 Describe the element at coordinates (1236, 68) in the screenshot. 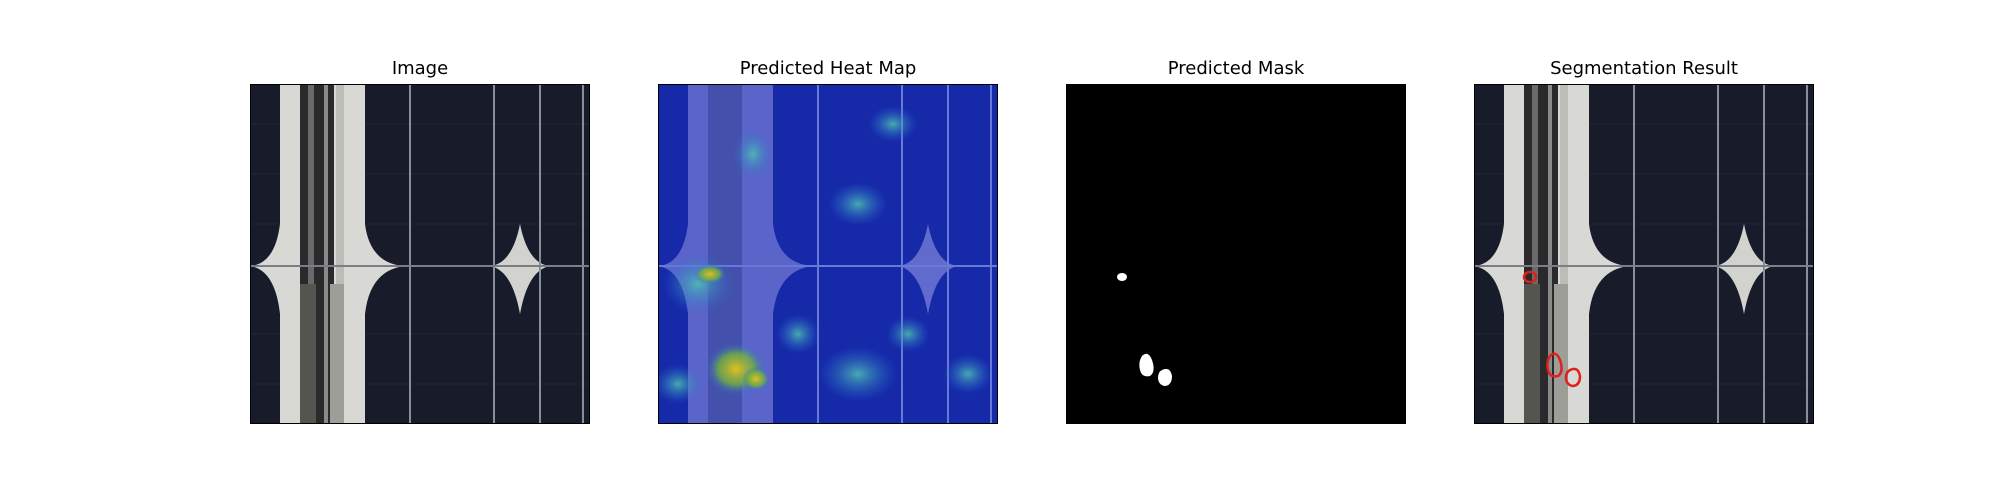

I see `panel-title-mask: Predicted Mask` at that location.